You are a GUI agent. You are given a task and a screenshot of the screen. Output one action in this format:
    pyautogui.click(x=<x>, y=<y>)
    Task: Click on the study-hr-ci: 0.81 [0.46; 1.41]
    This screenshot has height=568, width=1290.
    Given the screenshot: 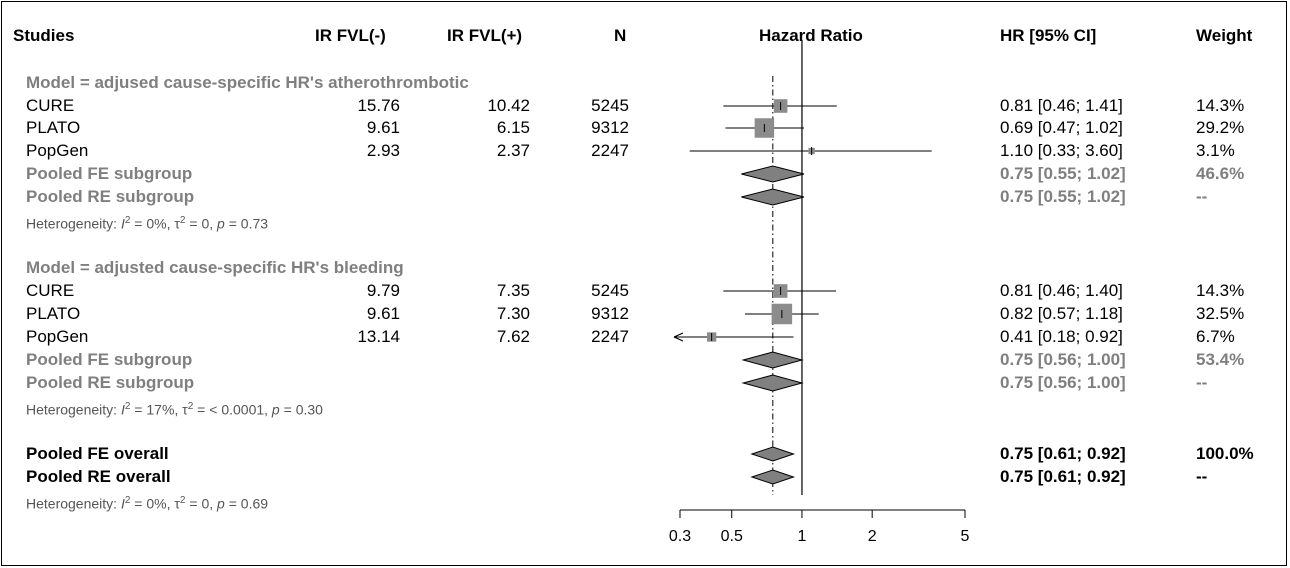 What is the action you would take?
    pyautogui.click(x=1061, y=105)
    